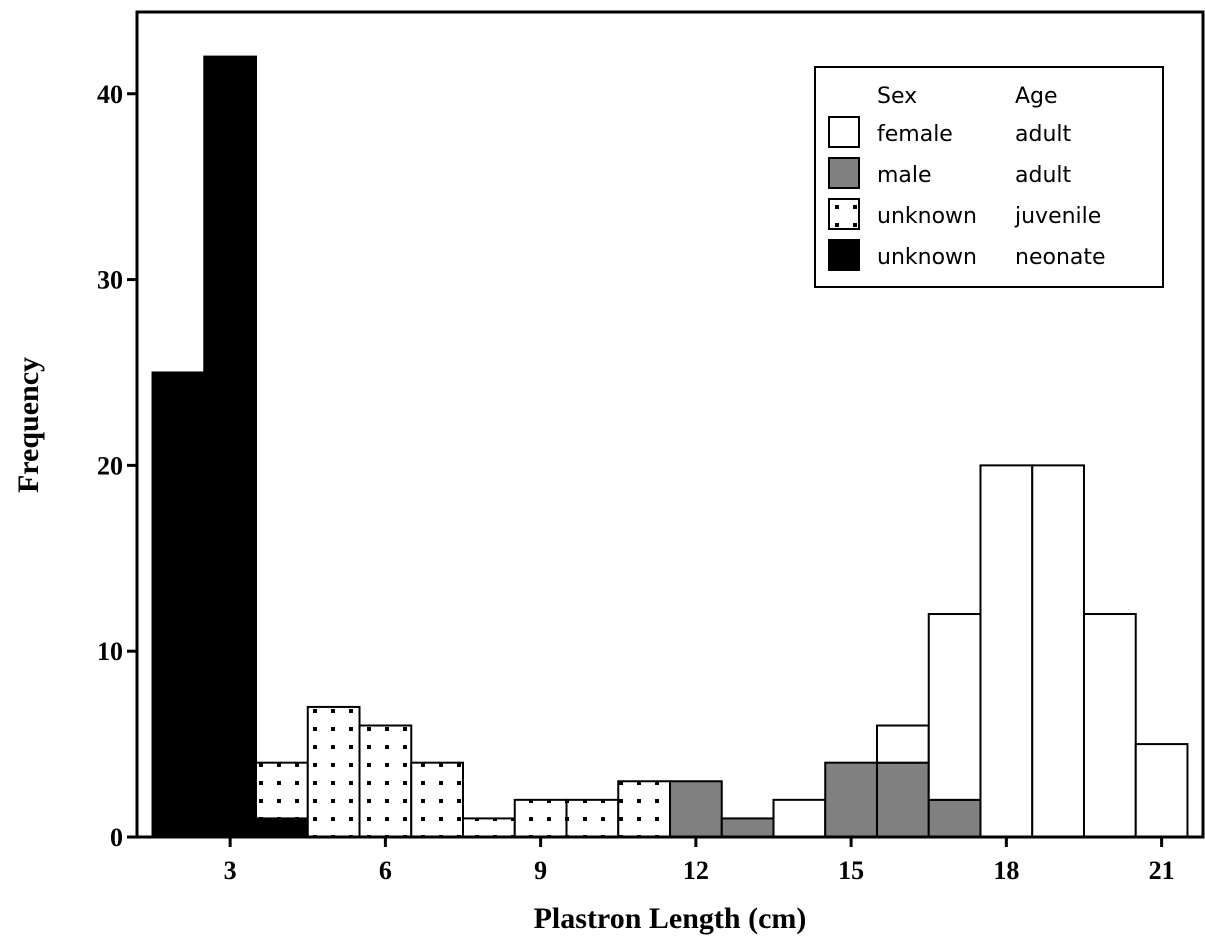 Image resolution: width=1205 pixels, height=948 pixels. I want to click on x-tick-label: 12, so click(696, 870).